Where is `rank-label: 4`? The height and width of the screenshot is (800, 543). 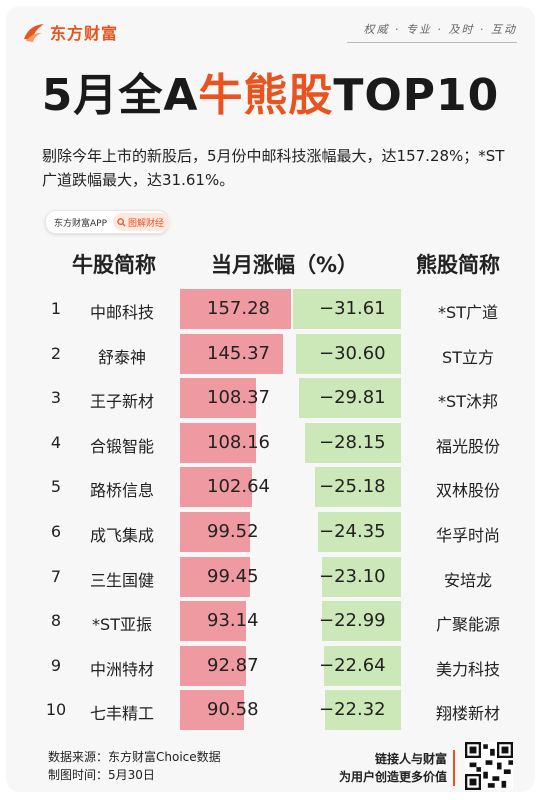 rank-label: 4 is located at coordinates (56, 442).